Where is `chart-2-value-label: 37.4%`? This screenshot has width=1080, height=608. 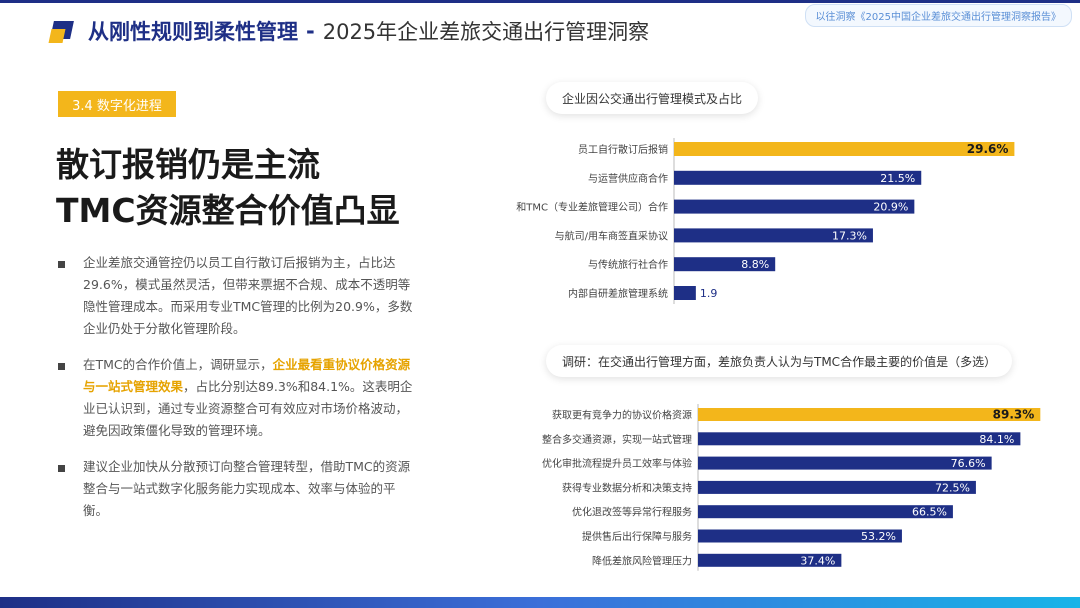
chart-2-value-label: 37.4% is located at coordinates (817, 560).